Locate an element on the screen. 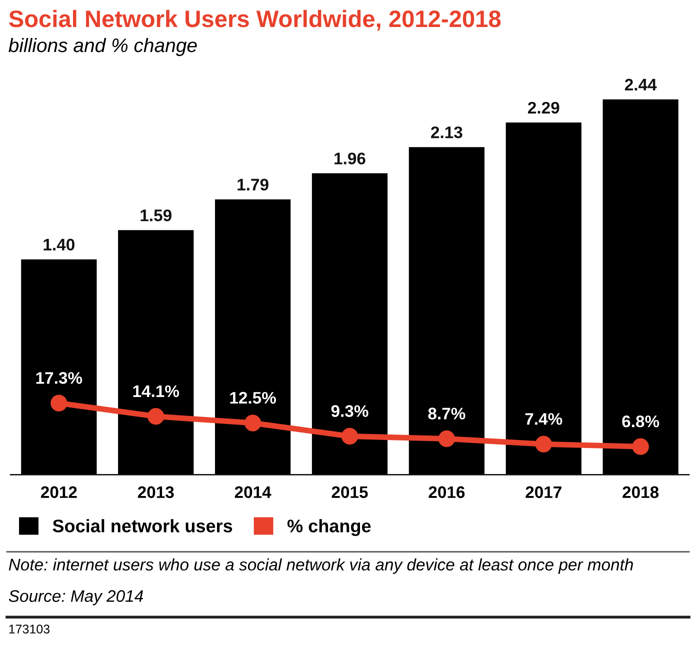  chart-subtitle: billions and % change is located at coordinates (102, 47).